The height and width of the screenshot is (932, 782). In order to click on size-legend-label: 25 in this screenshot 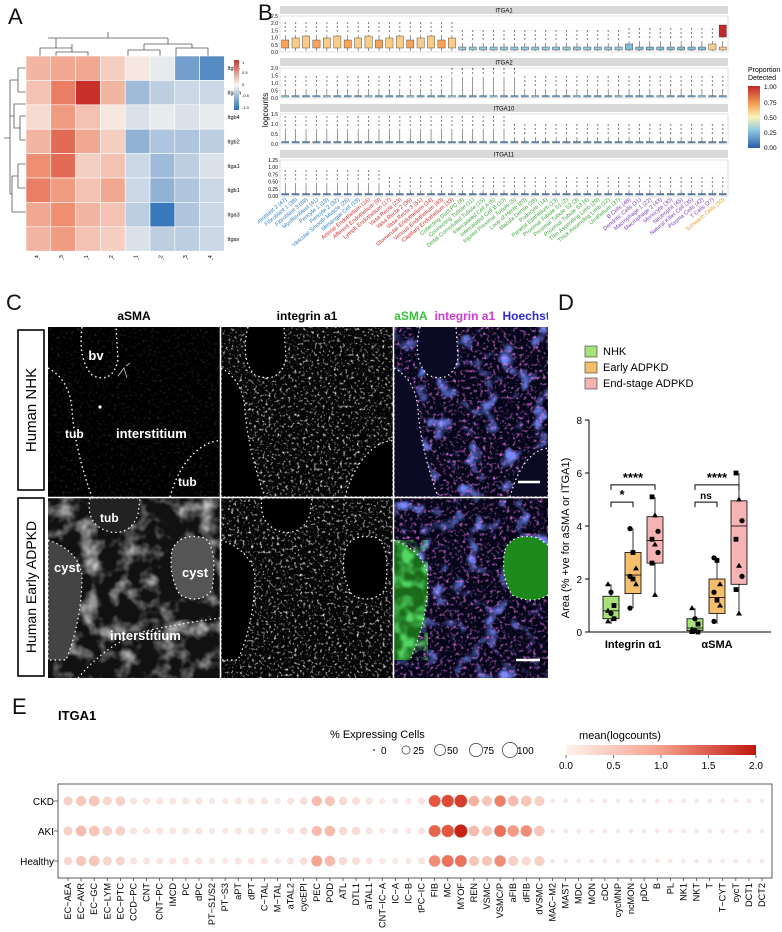, I will do `click(419, 751)`.